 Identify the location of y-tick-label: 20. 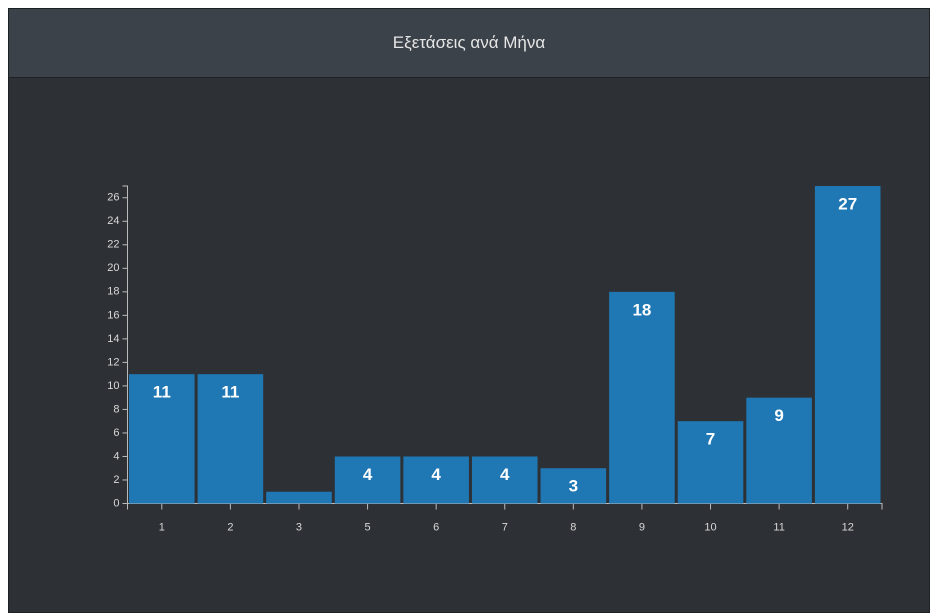
(113, 268).